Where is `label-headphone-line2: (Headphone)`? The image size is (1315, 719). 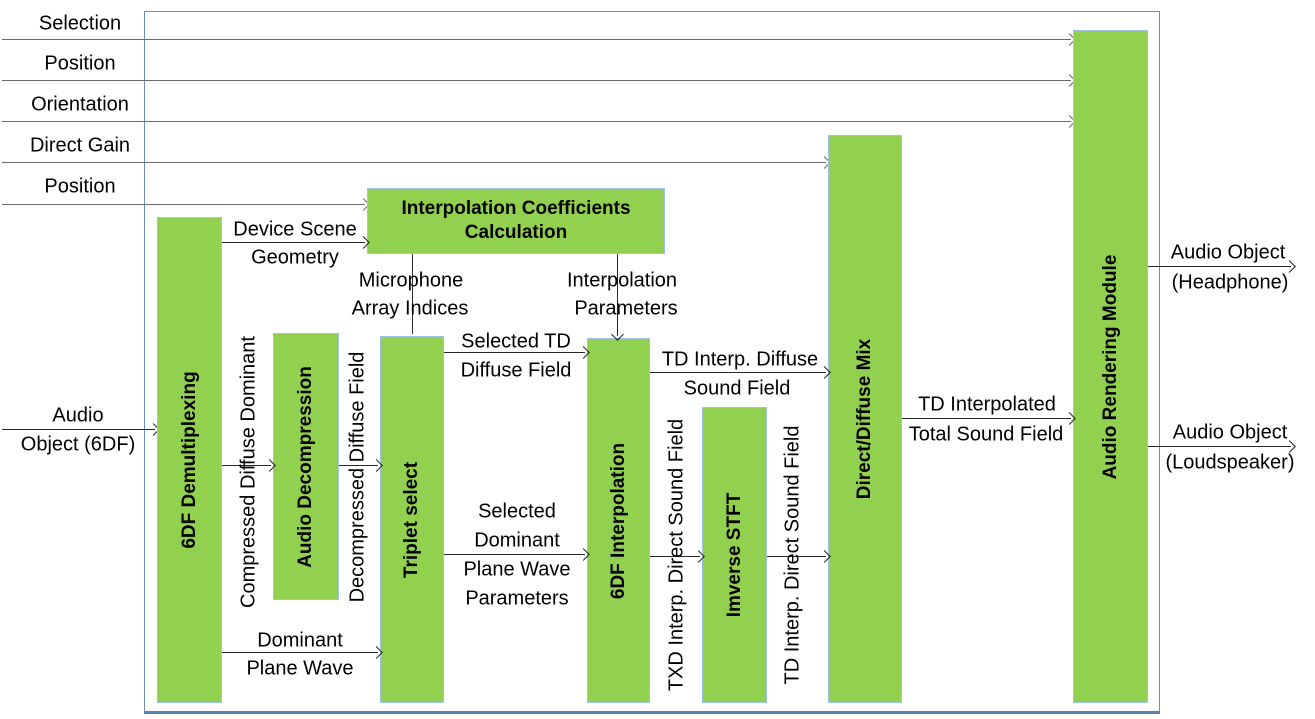 label-headphone-line2: (Headphone) is located at coordinates (1230, 282).